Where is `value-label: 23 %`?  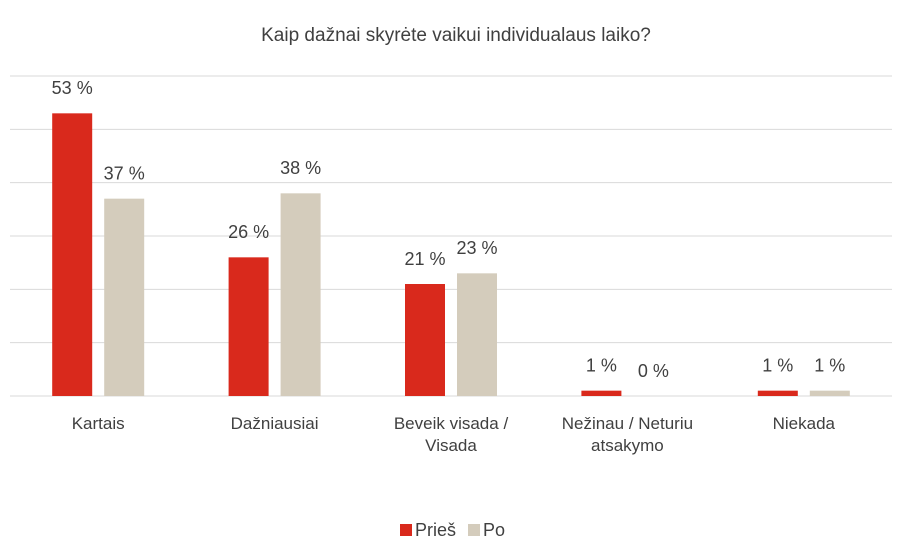 value-label: 23 % is located at coordinates (476, 248).